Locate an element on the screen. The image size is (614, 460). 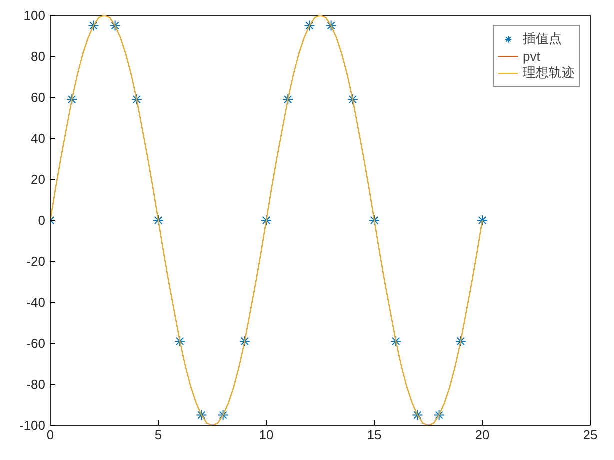
y-tick-label: -40 is located at coordinates (36, 302).